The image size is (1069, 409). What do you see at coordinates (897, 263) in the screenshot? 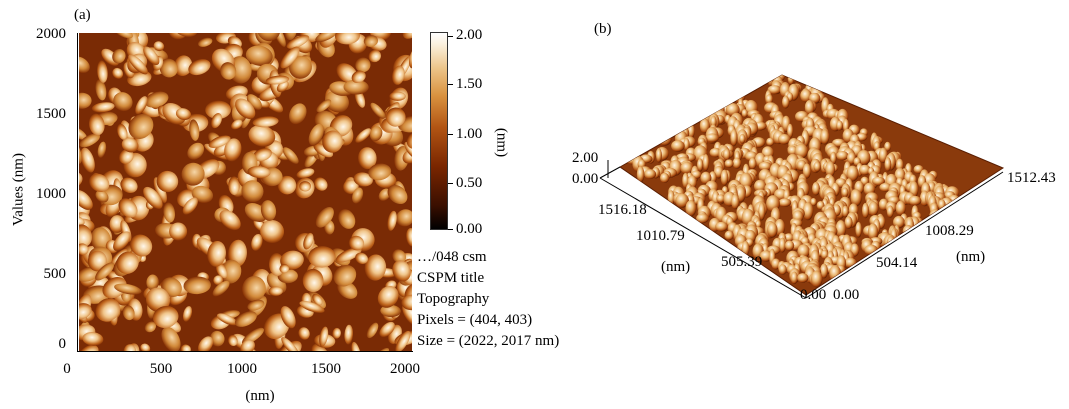
I see `right-axis-tick: 504.14` at bounding box center [897, 263].